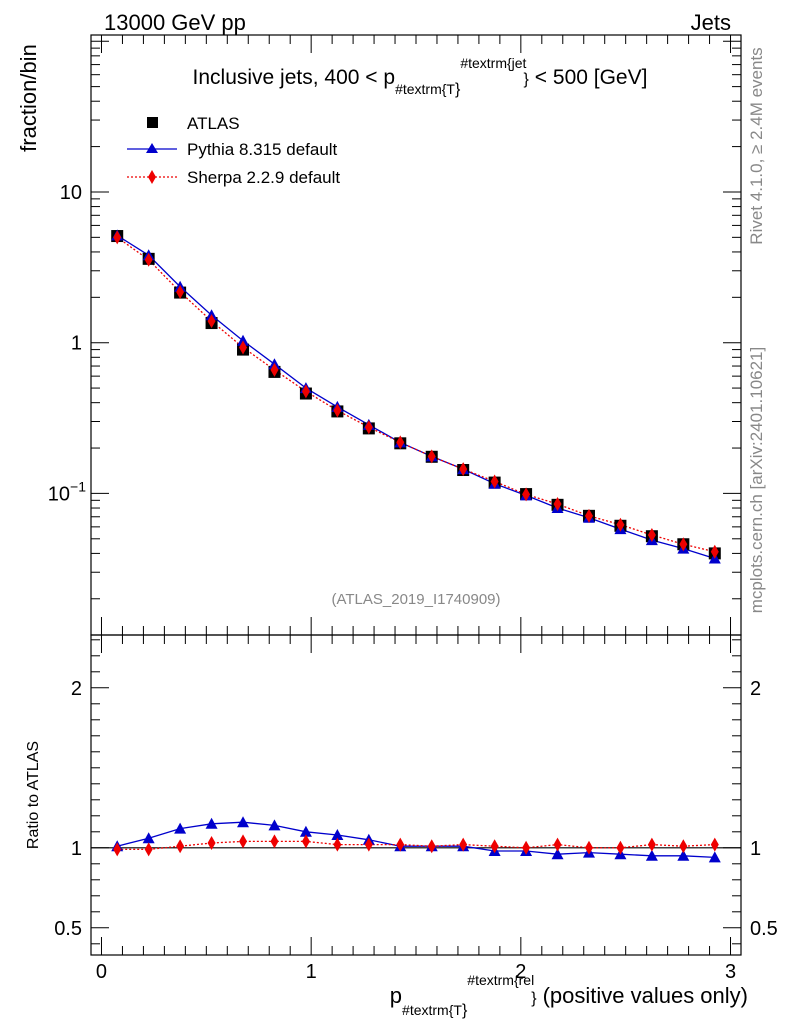 This screenshot has height=1024, width=786. I want to click on ratio-y-tick-label-right: 1, so click(755, 849).